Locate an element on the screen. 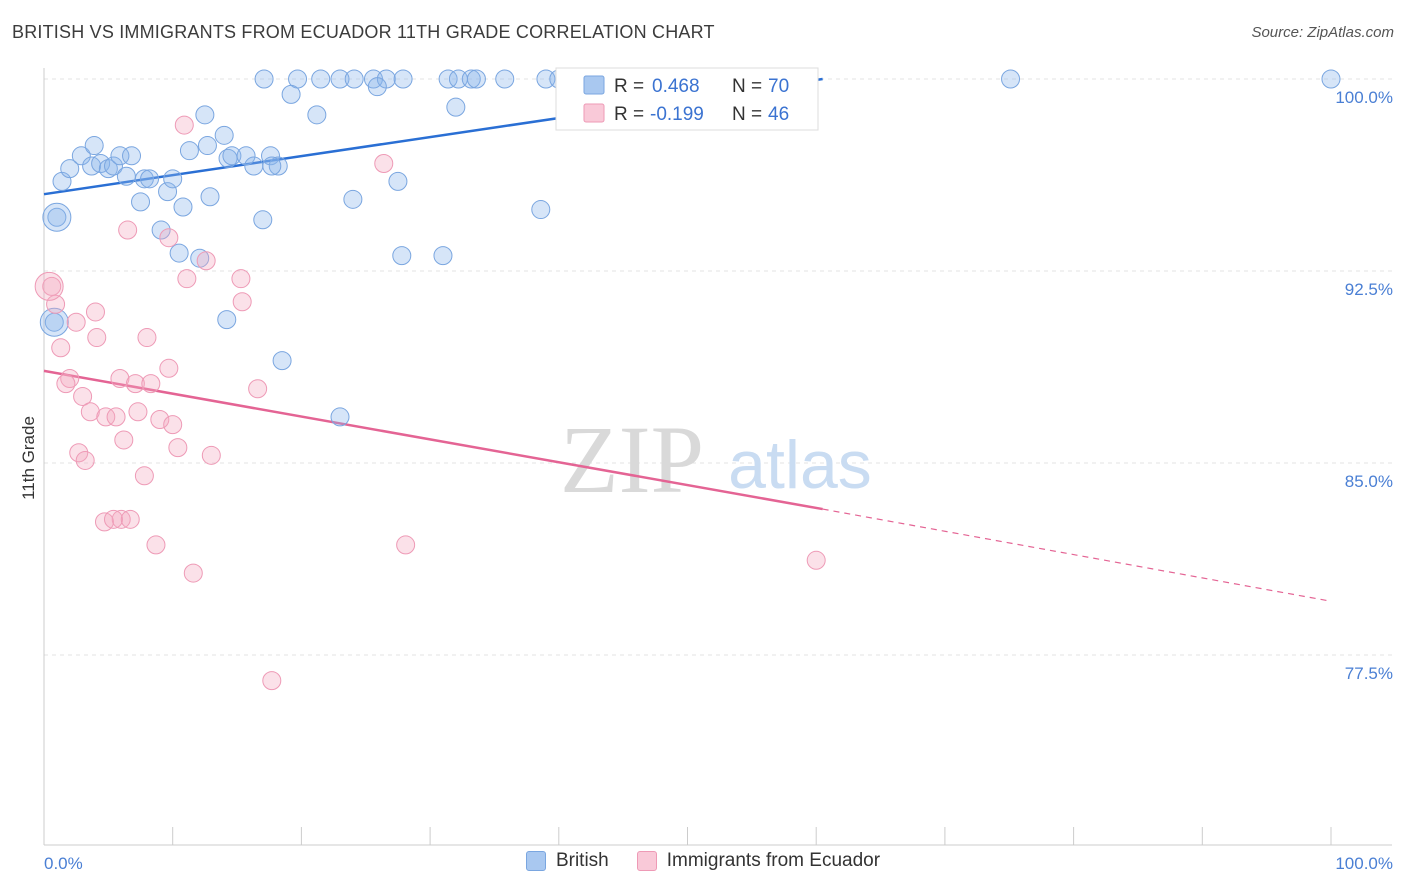 This screenshot has width=1406, height=892. series-legend: British Immigrants from Ecuador is located at coordinates (703, 861).